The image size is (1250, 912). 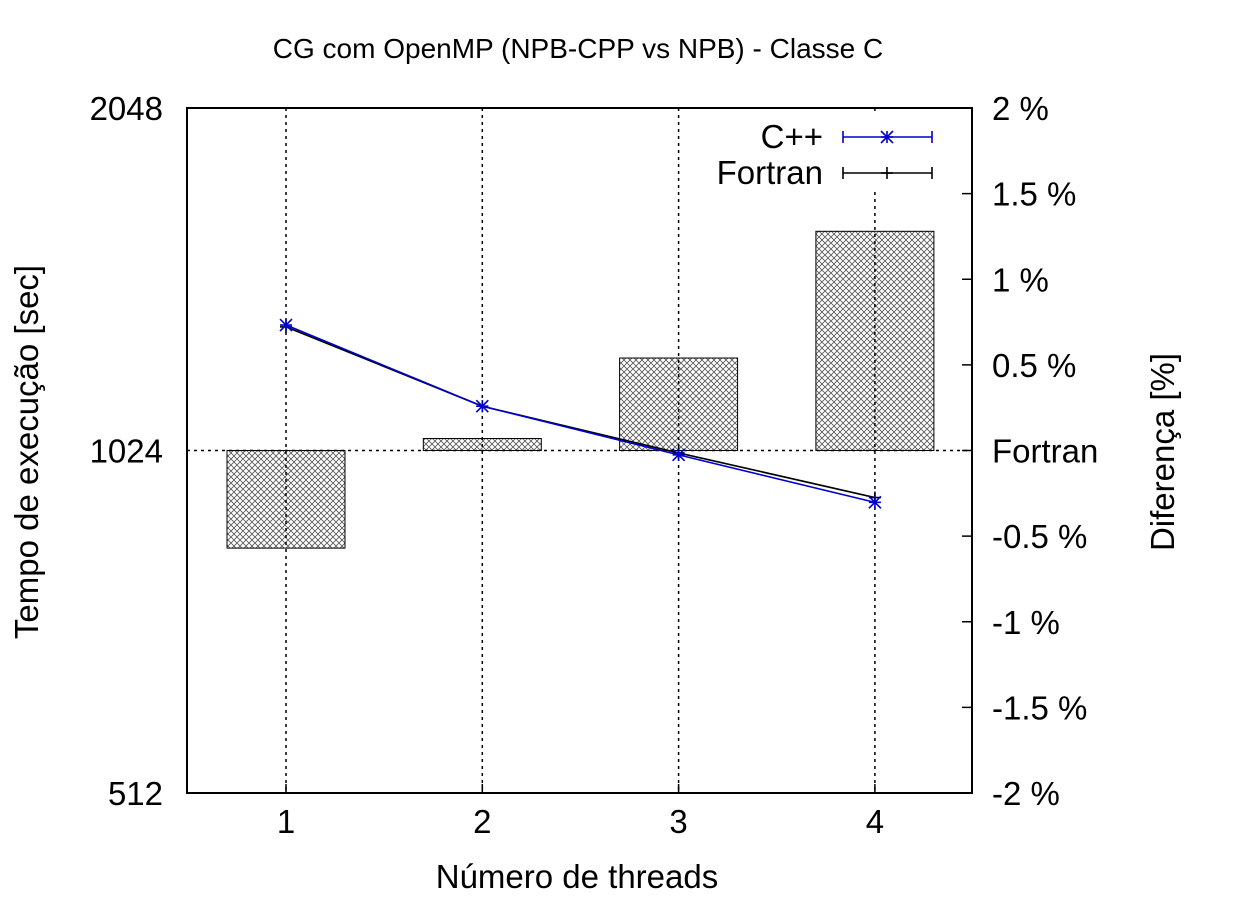 I want to click on legend-marker-c-, so click(x=887, y=137).